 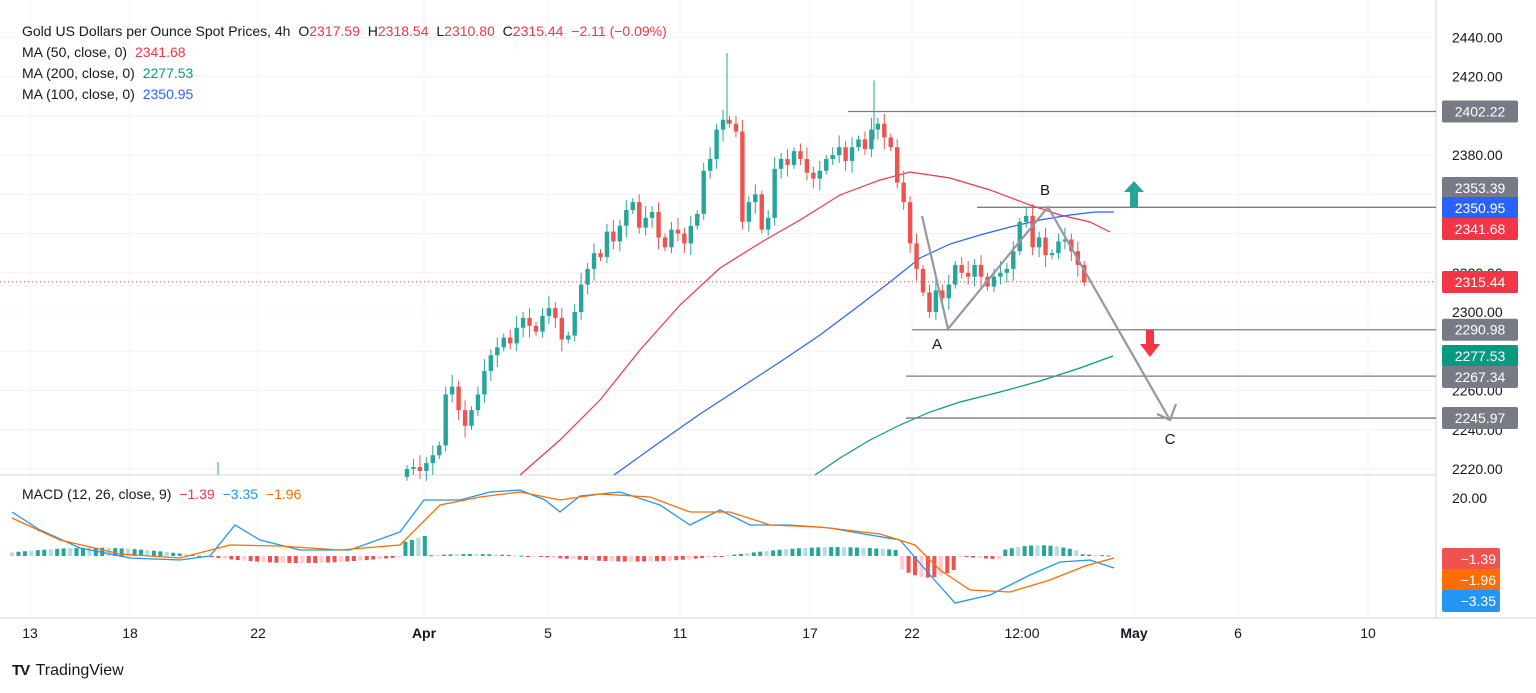 What do you see at coordinates (75, 52) in the screenshot?
I see `ma50-label: MA (50, close, 0)` at bounding box center [75, 52].